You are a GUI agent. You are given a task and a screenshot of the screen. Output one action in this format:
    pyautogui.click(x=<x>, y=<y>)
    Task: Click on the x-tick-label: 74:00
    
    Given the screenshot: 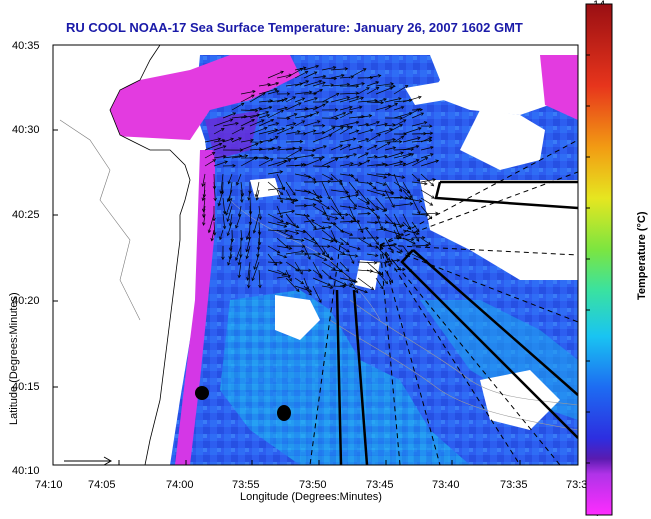 What is the action you would take?
    pyautogui.click(x=180, y=485)
    